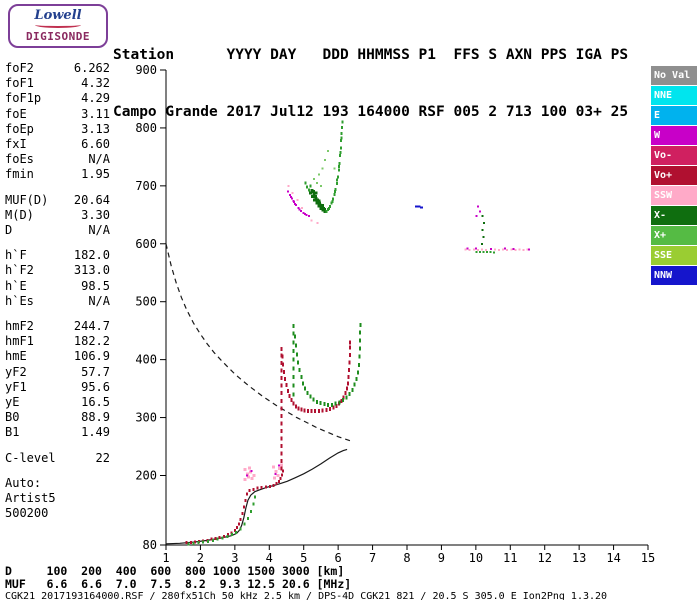 The image size is (700, 600). I want to click on legend-item-nne: NNE, so click(674, 95).